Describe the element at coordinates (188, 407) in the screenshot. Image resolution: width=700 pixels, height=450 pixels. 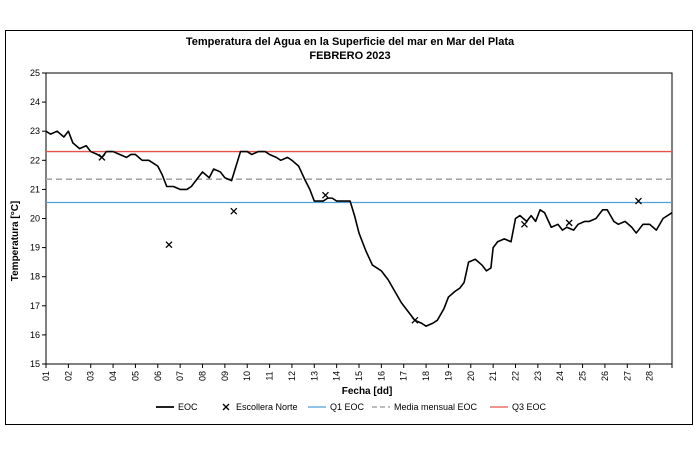
I see `legend-label-0: EOC` at that location.